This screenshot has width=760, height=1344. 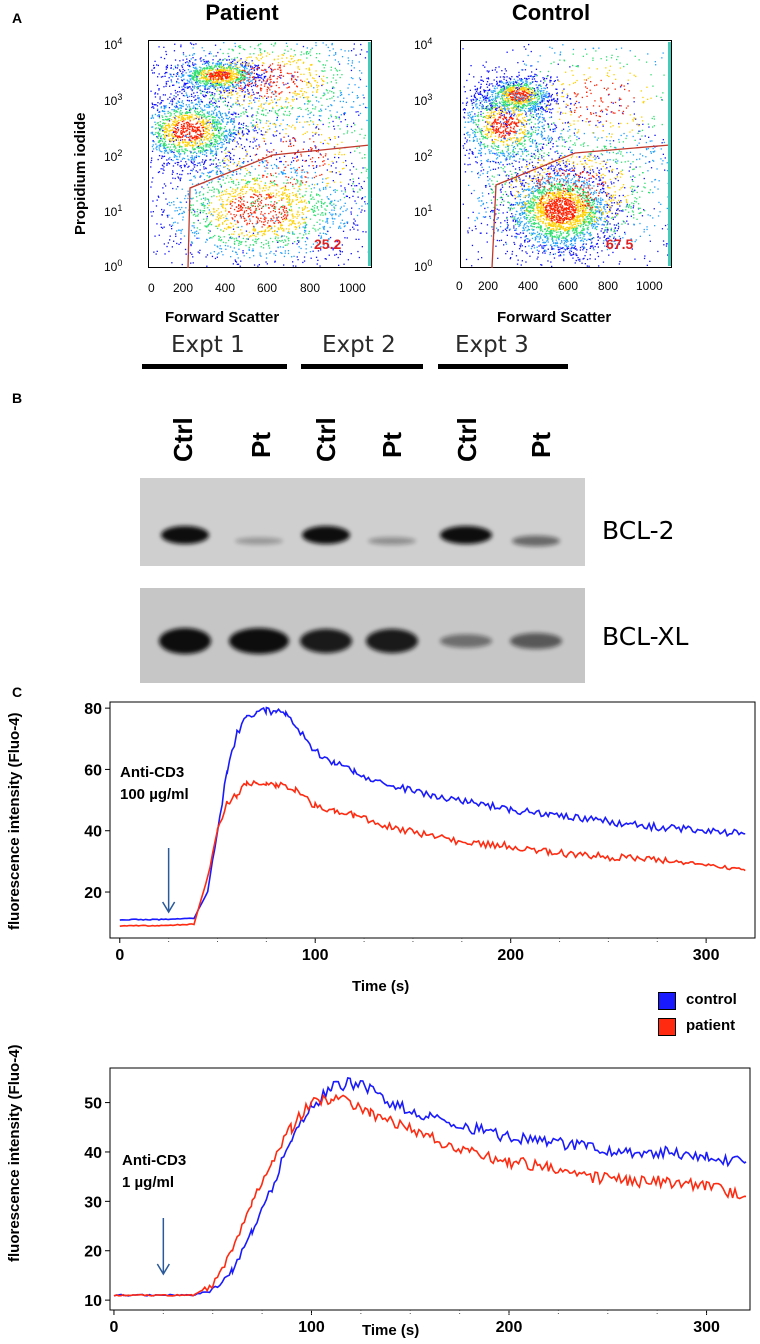 I want to click on flow-plot-patient, so click(x=260, y=154).